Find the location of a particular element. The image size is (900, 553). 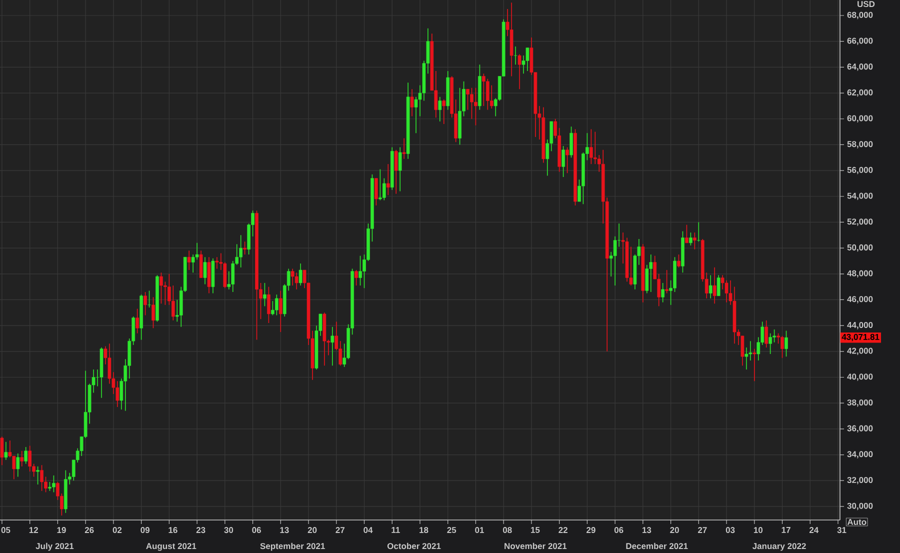

y-tick-label: 34,000 is located at coordinates (860, 454).